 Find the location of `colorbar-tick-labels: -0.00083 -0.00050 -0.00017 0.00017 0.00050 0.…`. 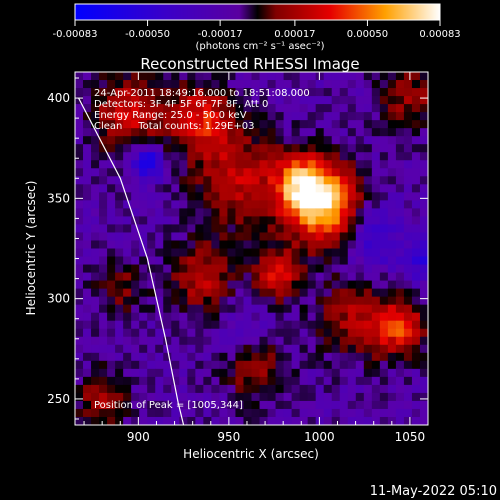

colorbar-tick-labels: -0.00083 -0.00050 -0.00017 0.00017 0.00050 0.… is located at coordinates (257, 34).